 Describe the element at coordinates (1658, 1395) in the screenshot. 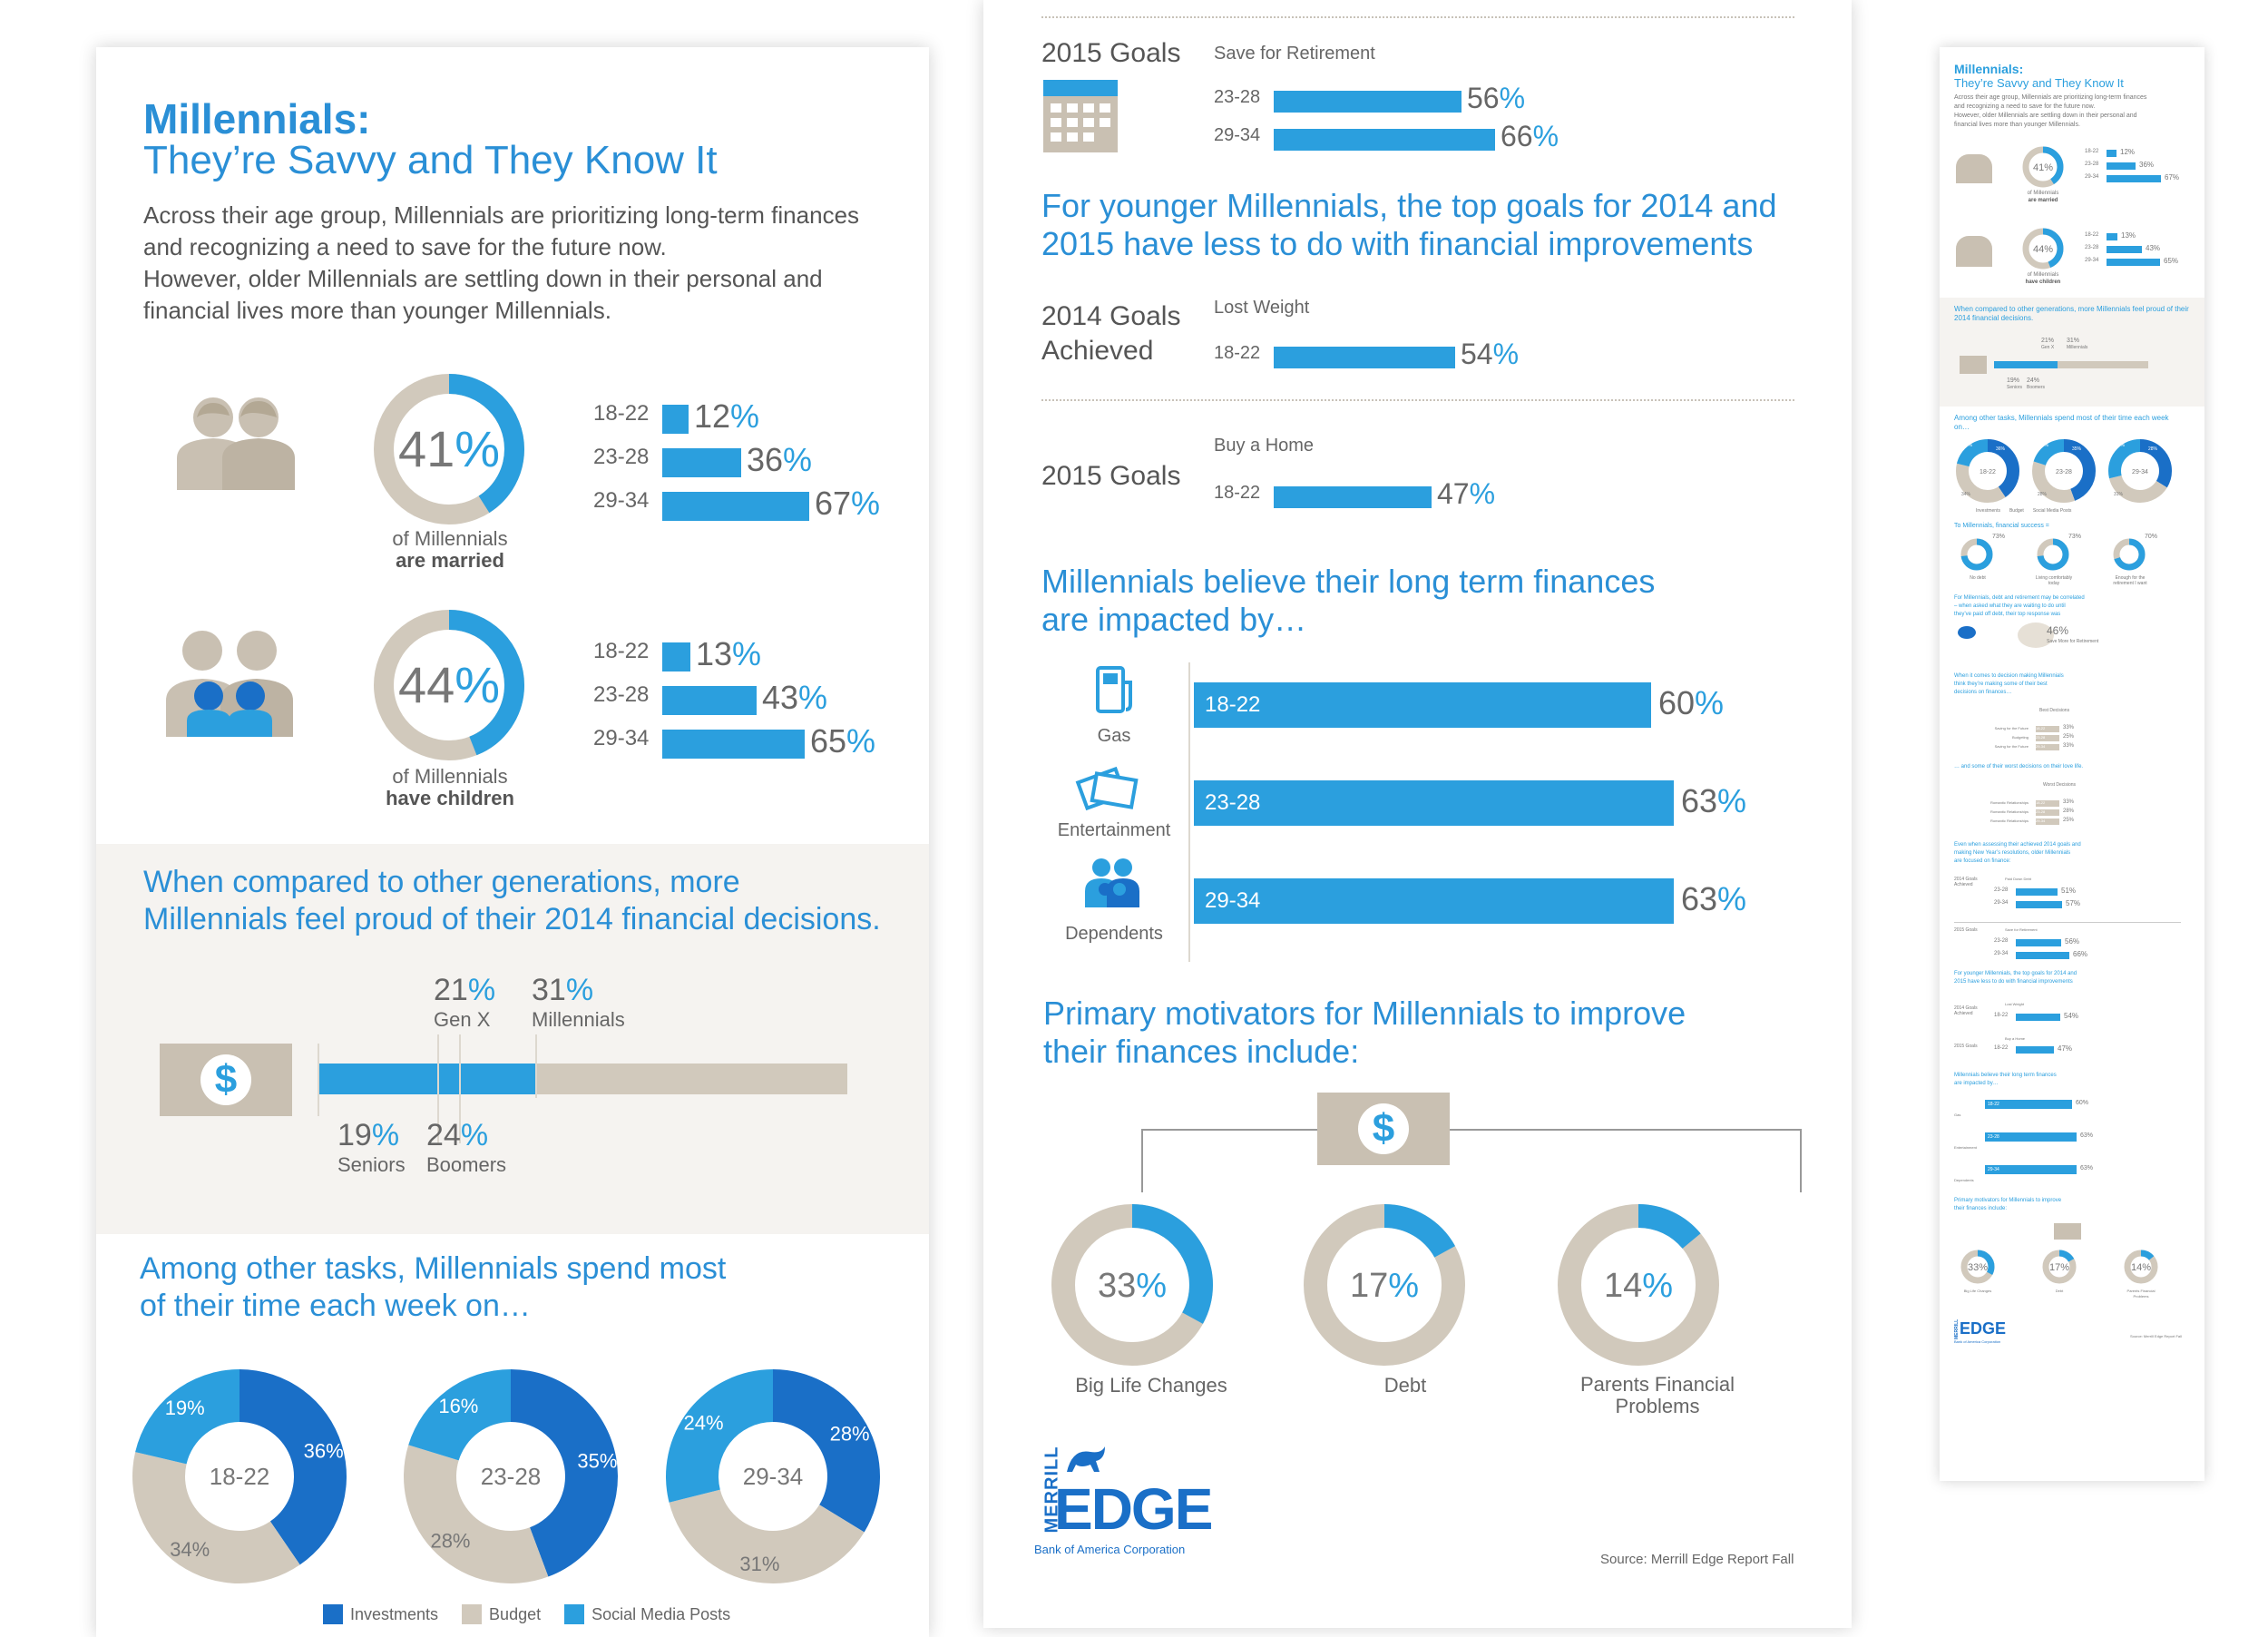

I see `motivator-parents-label: Parents Financial Problems` at that location.